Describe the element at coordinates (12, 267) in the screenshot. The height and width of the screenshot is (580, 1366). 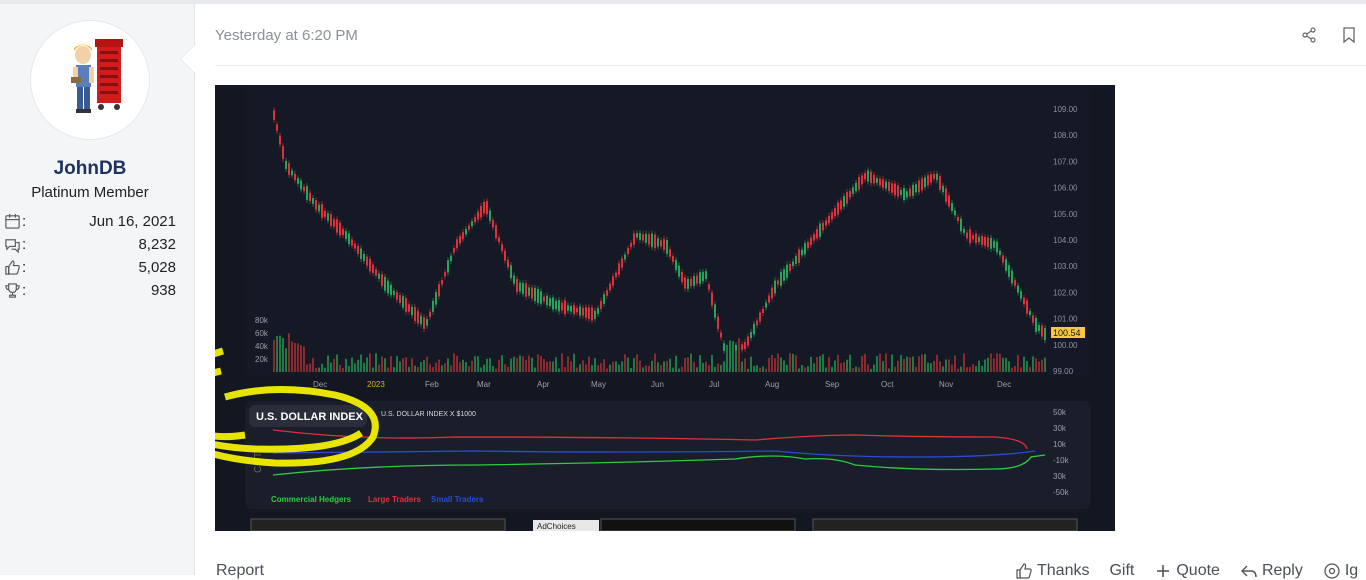
I see `like-icon` at that location.